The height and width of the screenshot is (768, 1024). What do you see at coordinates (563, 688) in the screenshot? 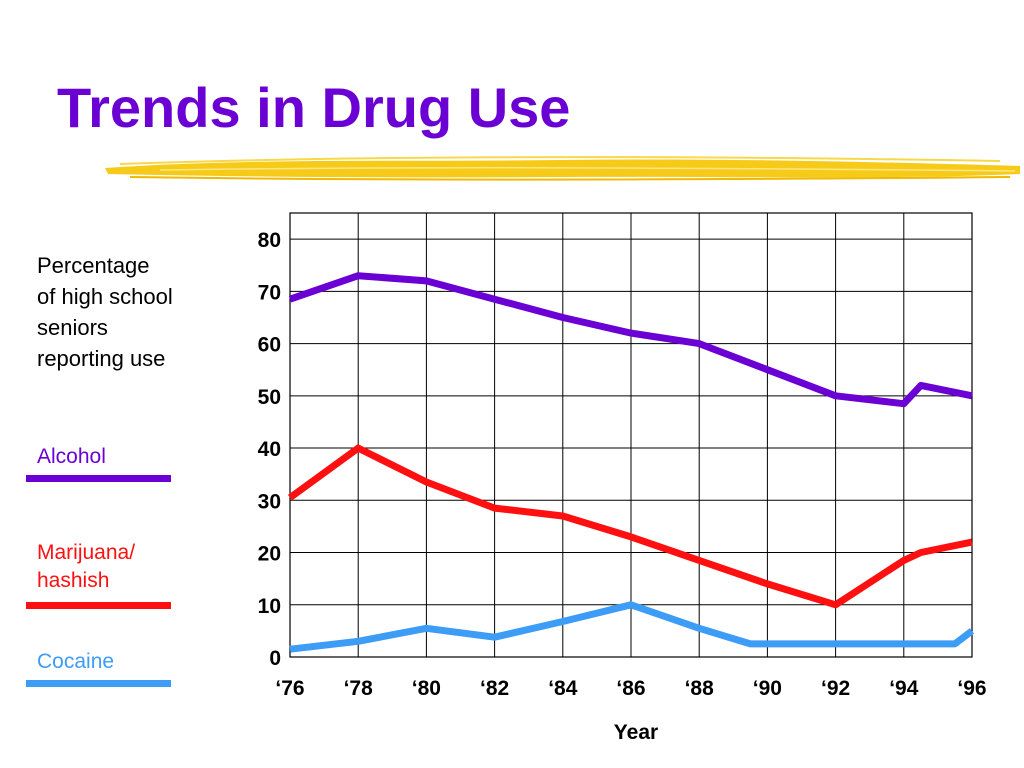
I see `x-tick-label: ‘84` at bounding box center [563, 688].